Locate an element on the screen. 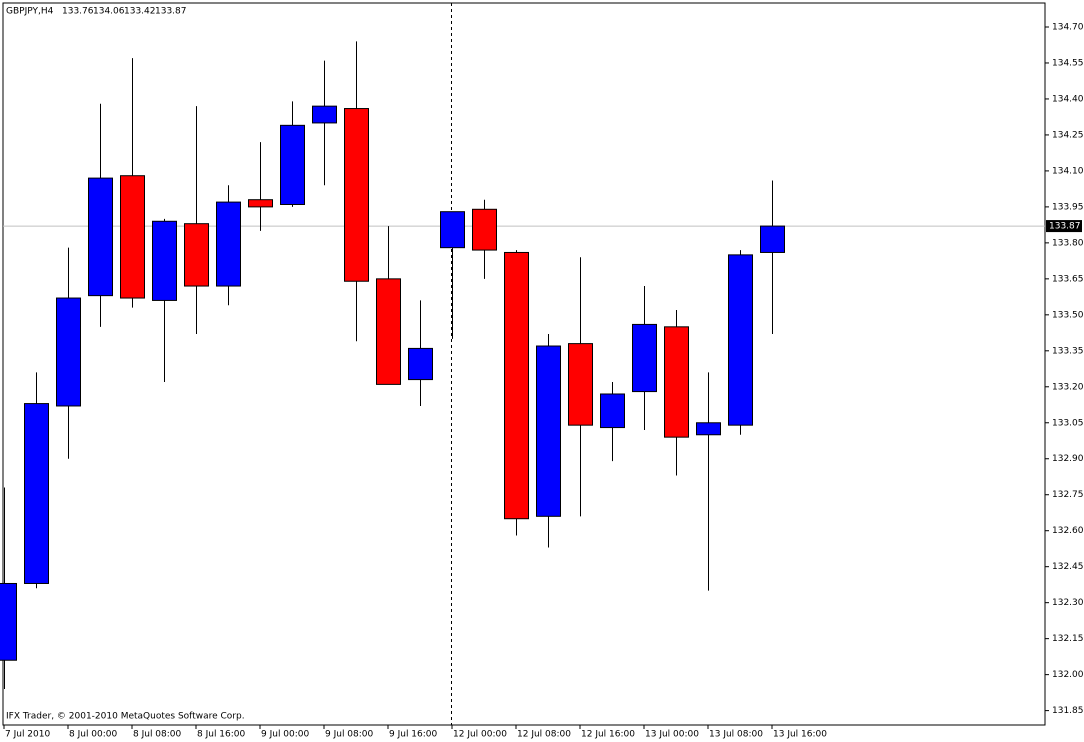 The width and height of the screenshot is (1084, 742). x-tick-label: 9 Jul 16:00 is located at coordinates (413, 735).